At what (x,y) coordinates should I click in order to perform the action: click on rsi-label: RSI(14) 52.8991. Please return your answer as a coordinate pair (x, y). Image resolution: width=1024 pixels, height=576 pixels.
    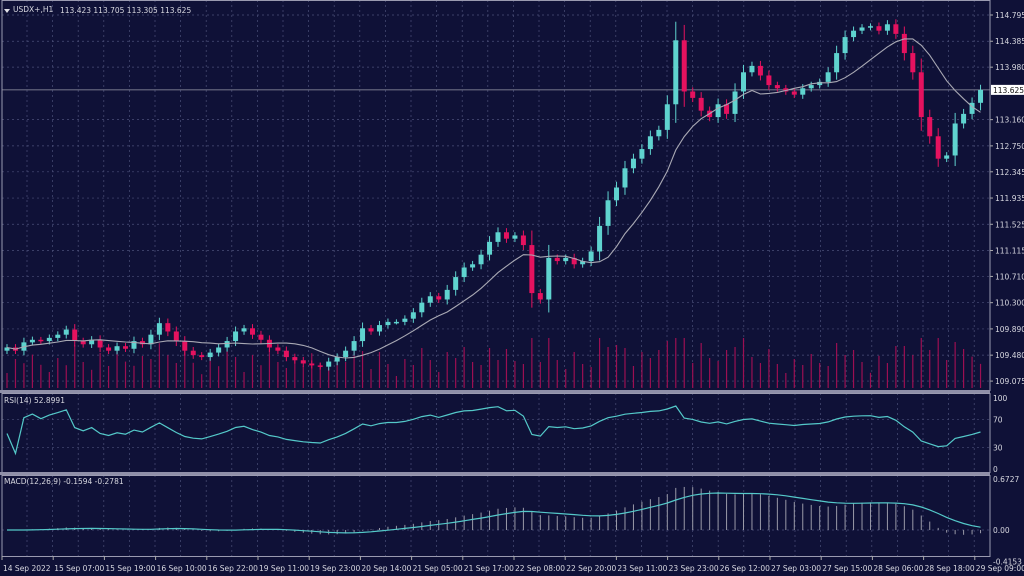
    Looking at the image, I should click on (34, 400).